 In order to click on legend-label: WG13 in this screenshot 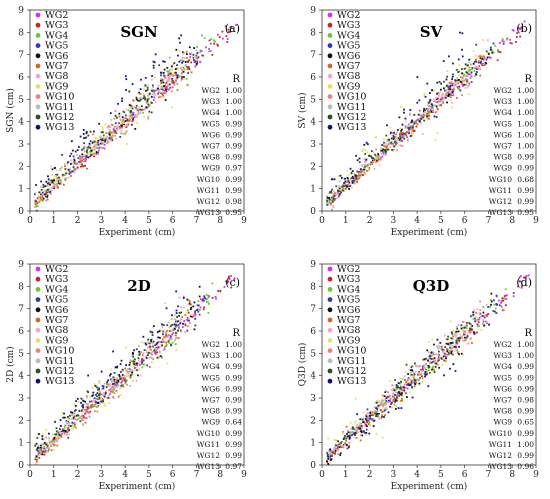, I will do `click(59, 381)`.